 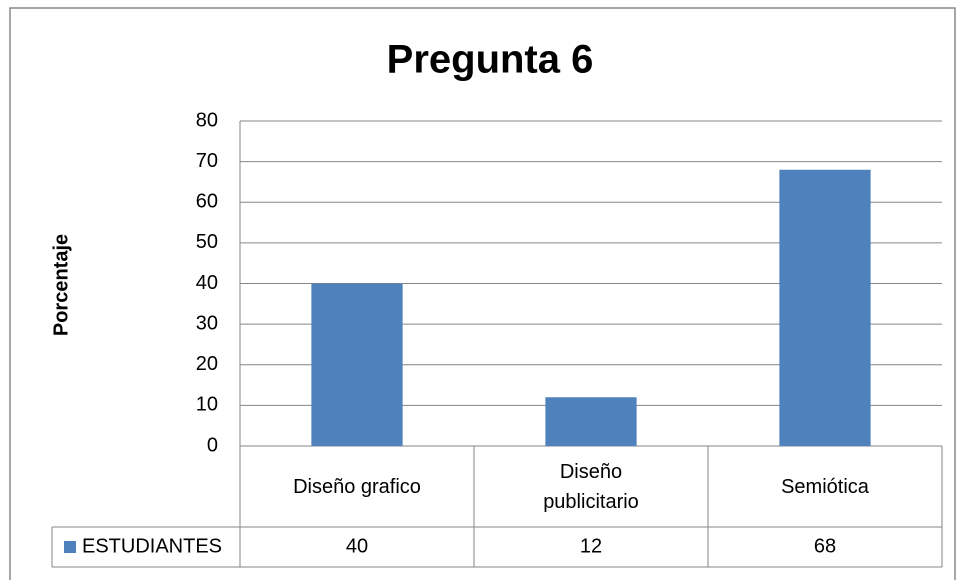 I want to click on y-tick-label: 10, so click(x=207, y=405).